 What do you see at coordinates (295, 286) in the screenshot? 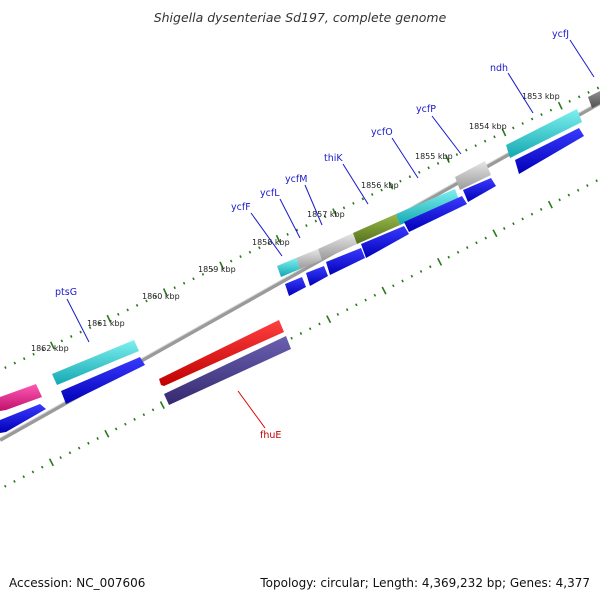
I see `cds-arrow-ycfF` at bounding box center [295, 286].